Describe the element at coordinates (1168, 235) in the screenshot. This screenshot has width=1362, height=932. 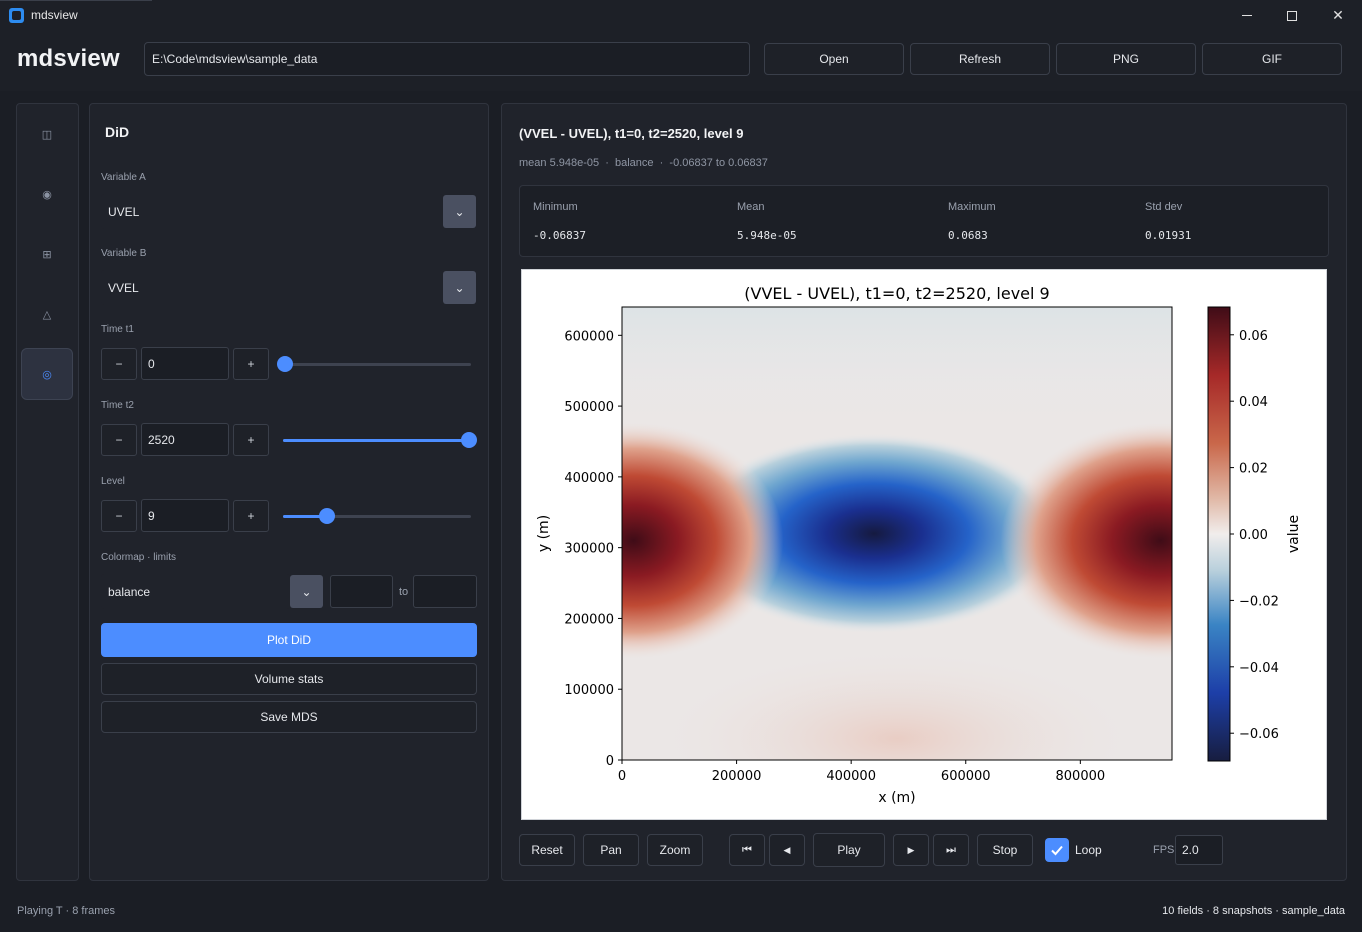
I see `stat-value: 0.01931` at that location.